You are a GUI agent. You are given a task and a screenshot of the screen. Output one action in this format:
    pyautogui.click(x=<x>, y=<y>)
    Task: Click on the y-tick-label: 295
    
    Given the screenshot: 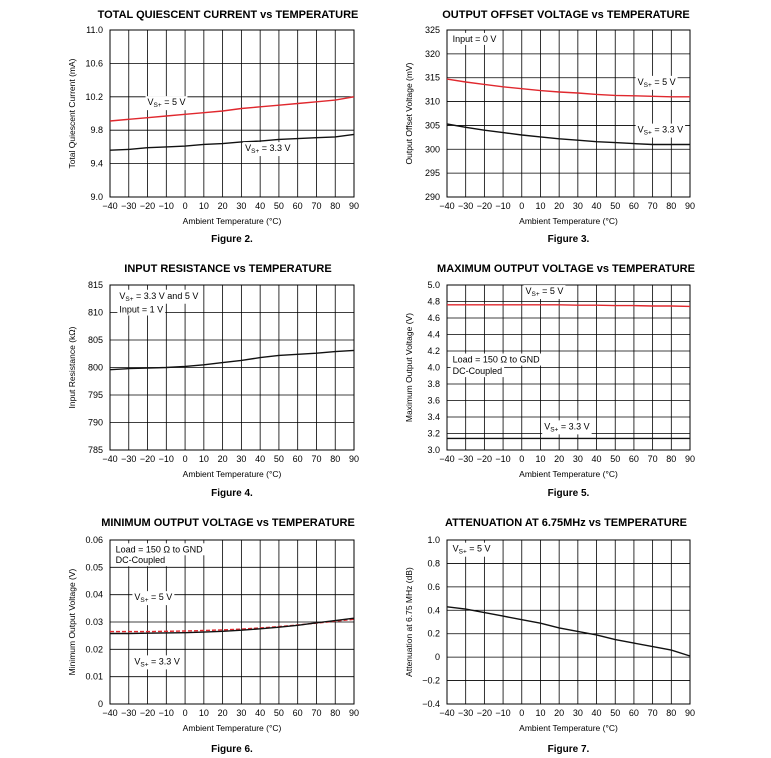 What is the action you would take?
    pyautogui.click(x=432, y=173)
    